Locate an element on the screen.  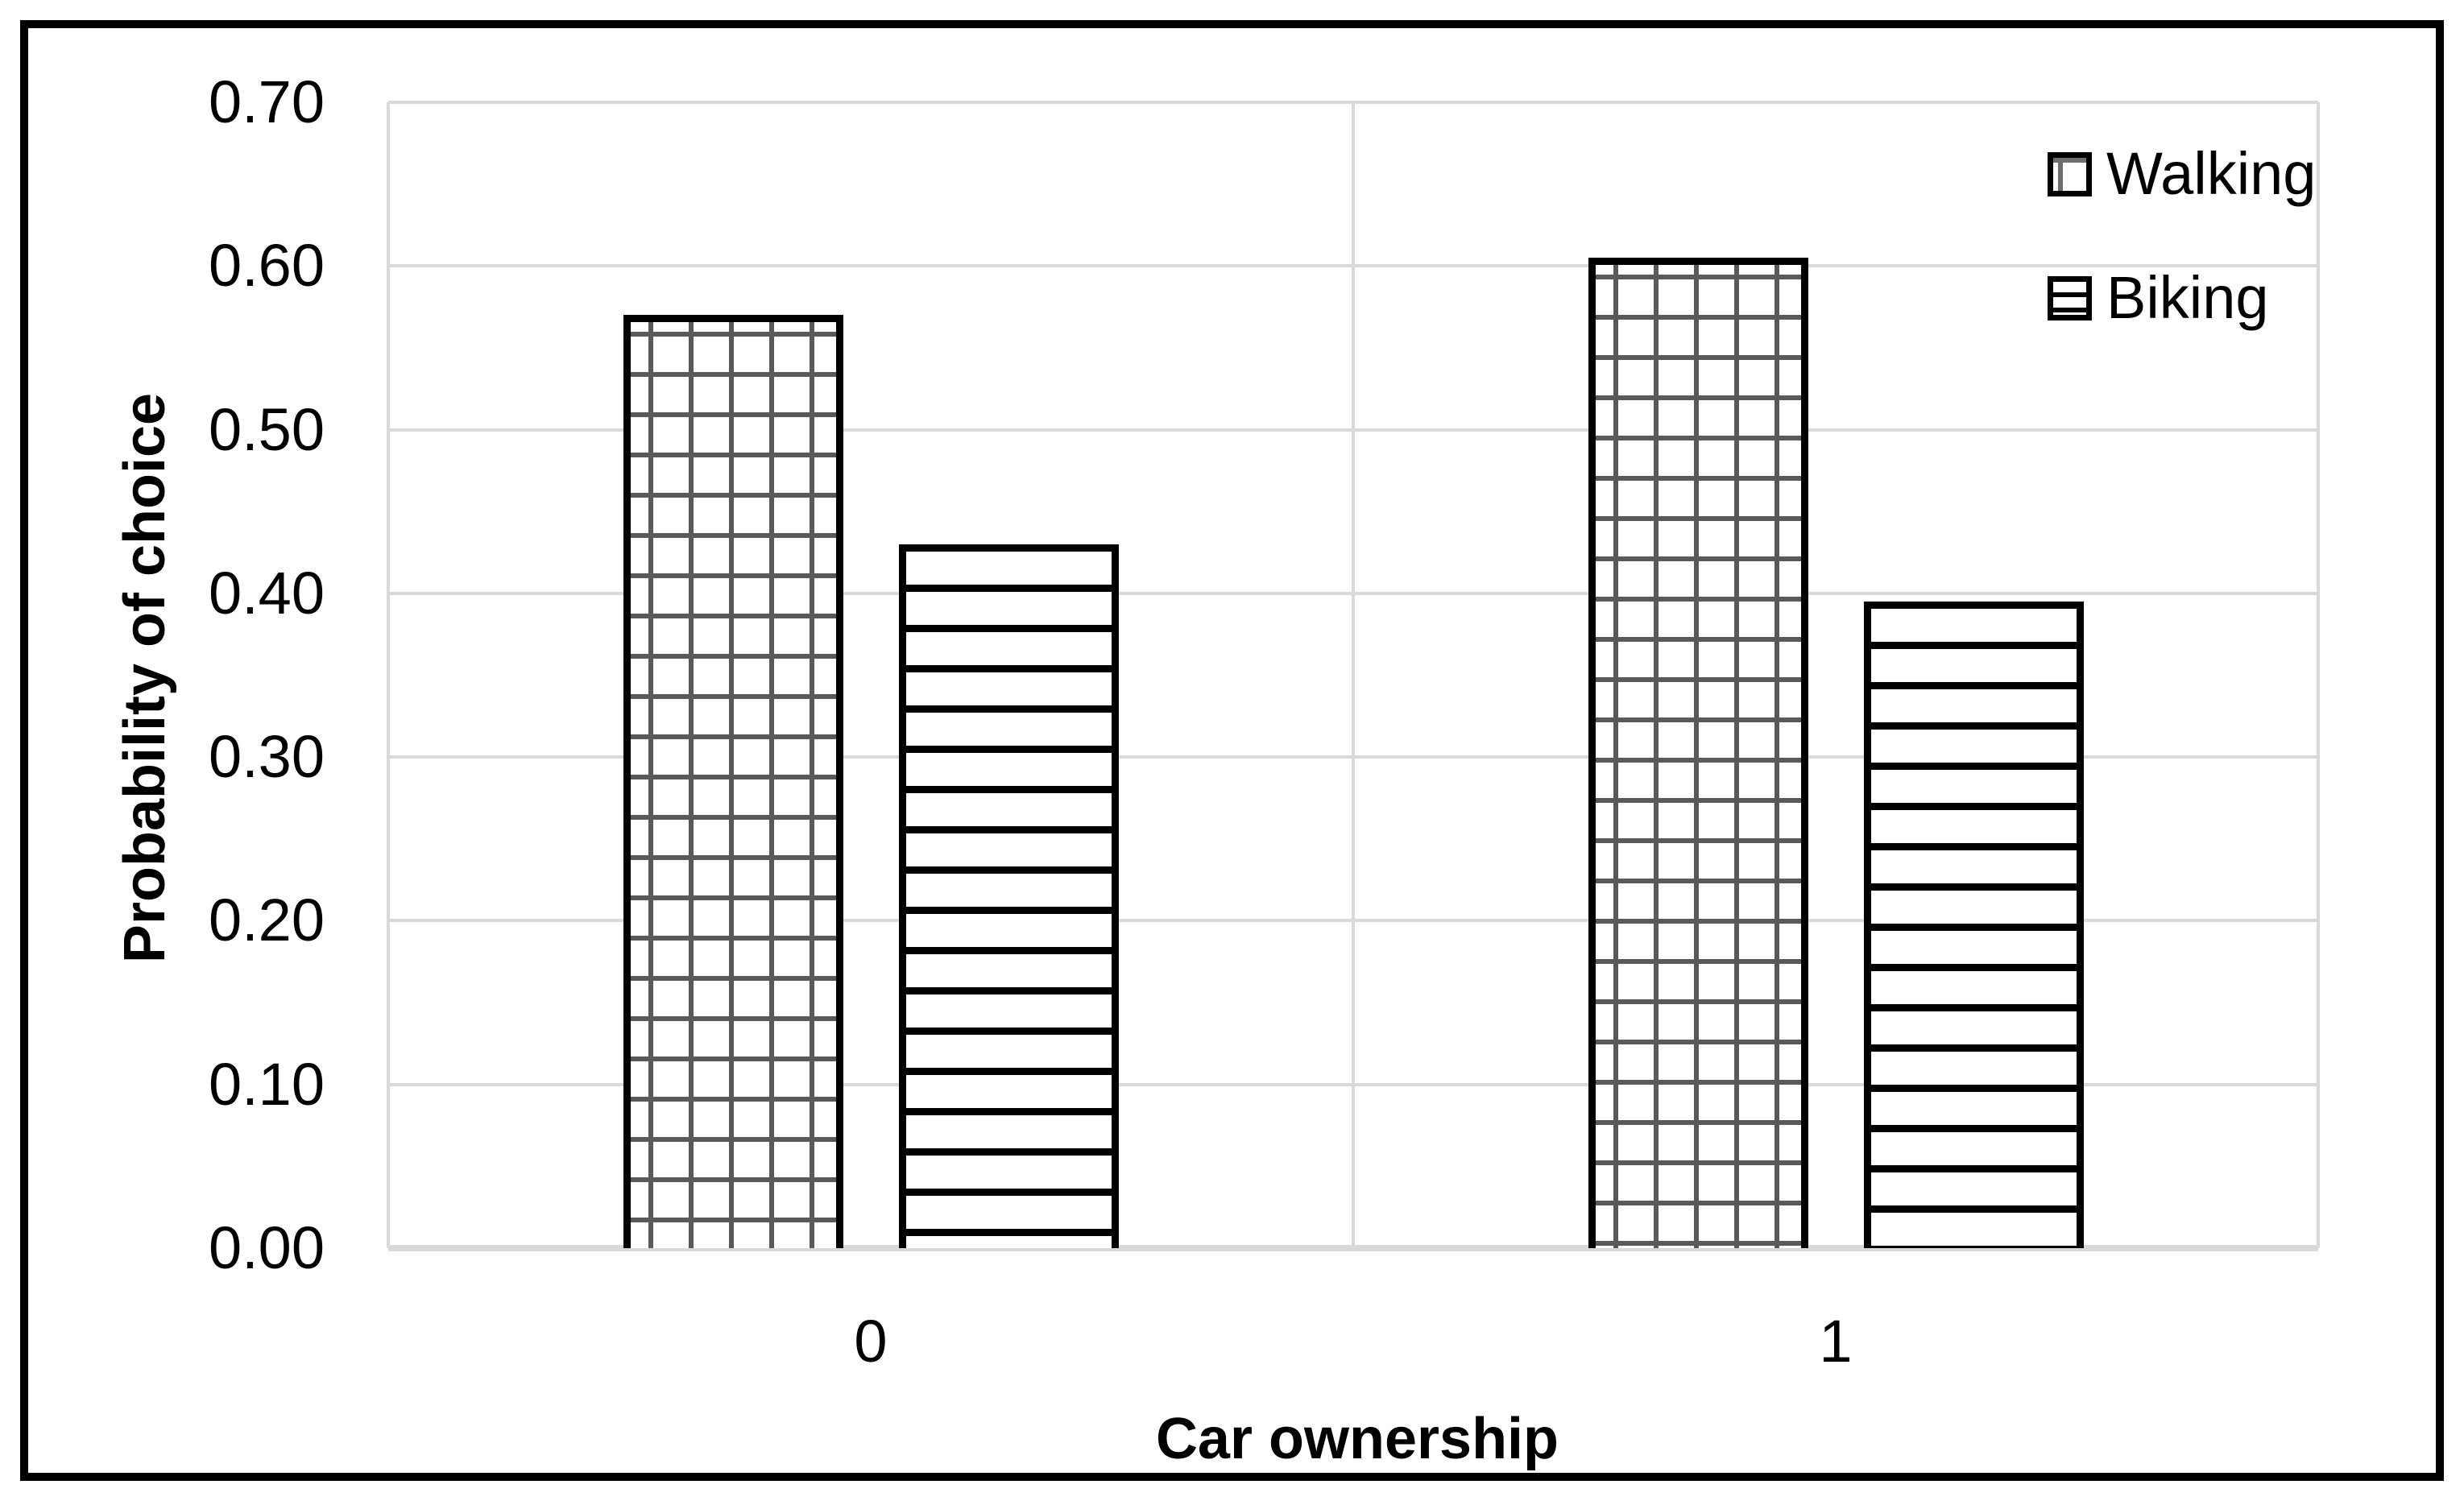
y-tick-label: 0.30 is located at coordinates (266, 757).